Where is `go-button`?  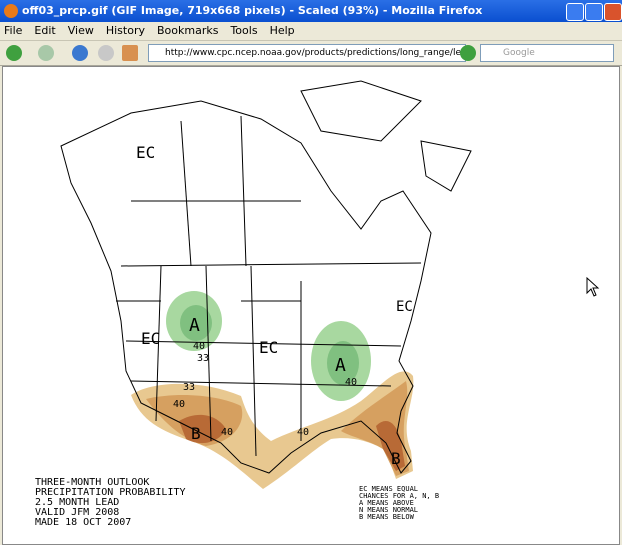
go-button is located at coordinates (468, 53).